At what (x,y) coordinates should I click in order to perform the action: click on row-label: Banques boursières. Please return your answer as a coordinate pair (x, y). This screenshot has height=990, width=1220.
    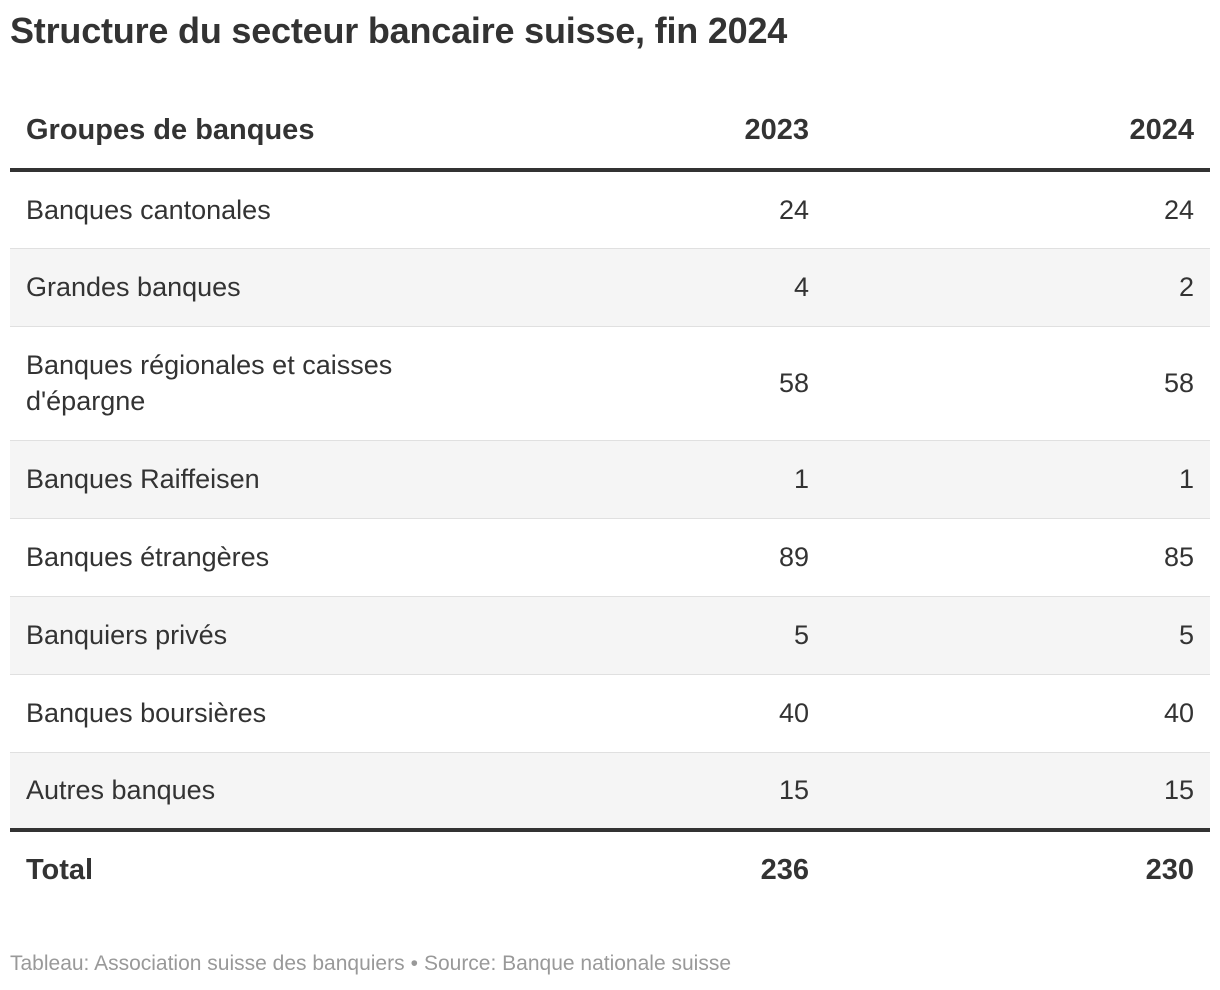
    Looking at the image, I should click on (220, 713).